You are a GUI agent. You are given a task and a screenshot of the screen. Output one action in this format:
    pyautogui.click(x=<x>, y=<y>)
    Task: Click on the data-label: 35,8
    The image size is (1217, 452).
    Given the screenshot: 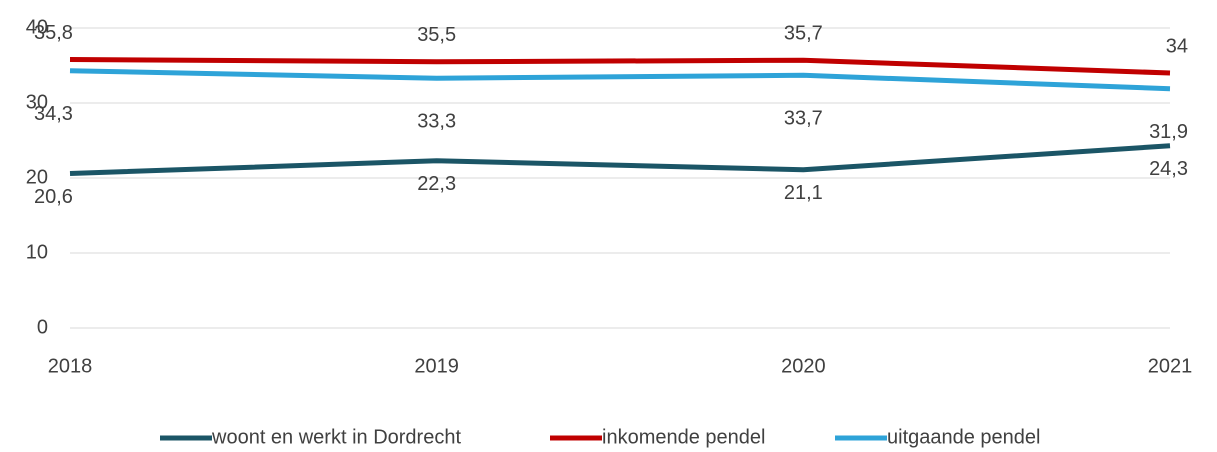 What is the action you would take?
    pyautogui.click(x=53, y=33)
    